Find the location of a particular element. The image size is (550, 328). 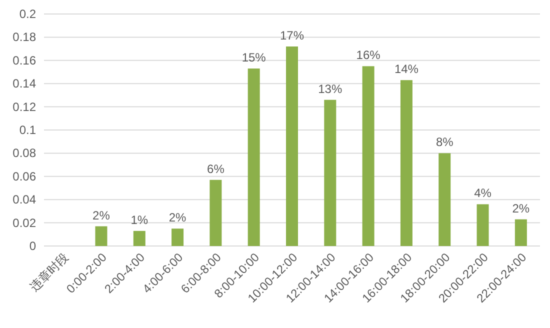

y-tick-label: 0.06 is located at coordinates (24, 176).